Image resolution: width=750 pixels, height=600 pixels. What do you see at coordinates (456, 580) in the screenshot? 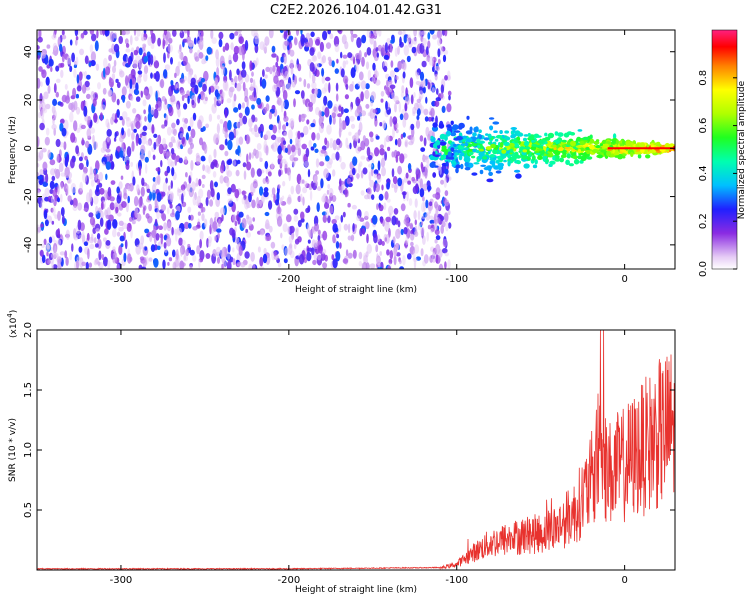
I see `x-tick-label: -100` at bounding box center [456, 580].